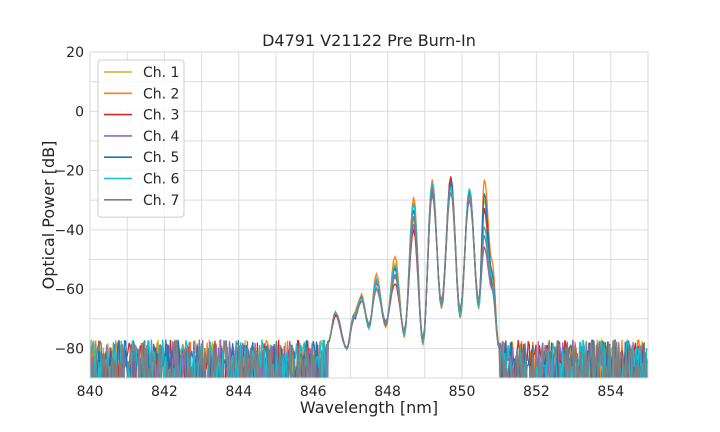 The height and width of the screenshot is (432, 720). What do you see at coordinates (387, 392) in the screenshot?
I see `x-tick-label: 848` at bounding box center [387, 392].